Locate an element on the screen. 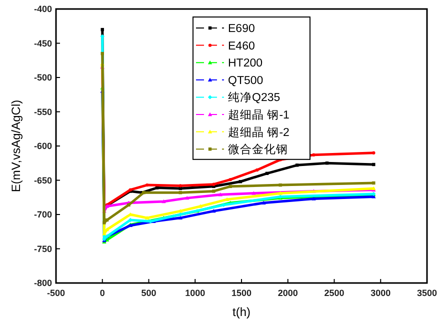 The height and width of the screenshot is (325, 440). legend-label: HT200 is located at coordinates (245, 64).